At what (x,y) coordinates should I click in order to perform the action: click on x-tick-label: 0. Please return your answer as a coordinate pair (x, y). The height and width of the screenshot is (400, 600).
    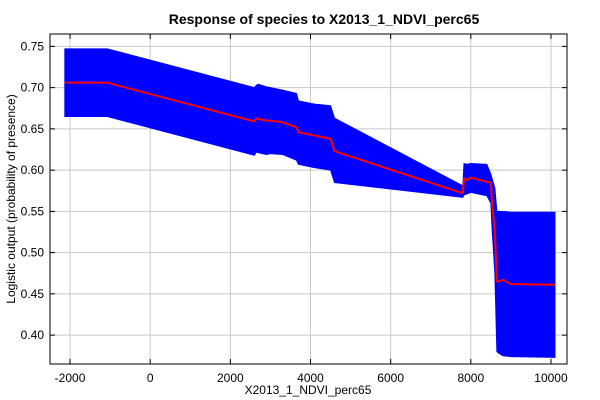
    Looking at the image, I should click on (150, 378).